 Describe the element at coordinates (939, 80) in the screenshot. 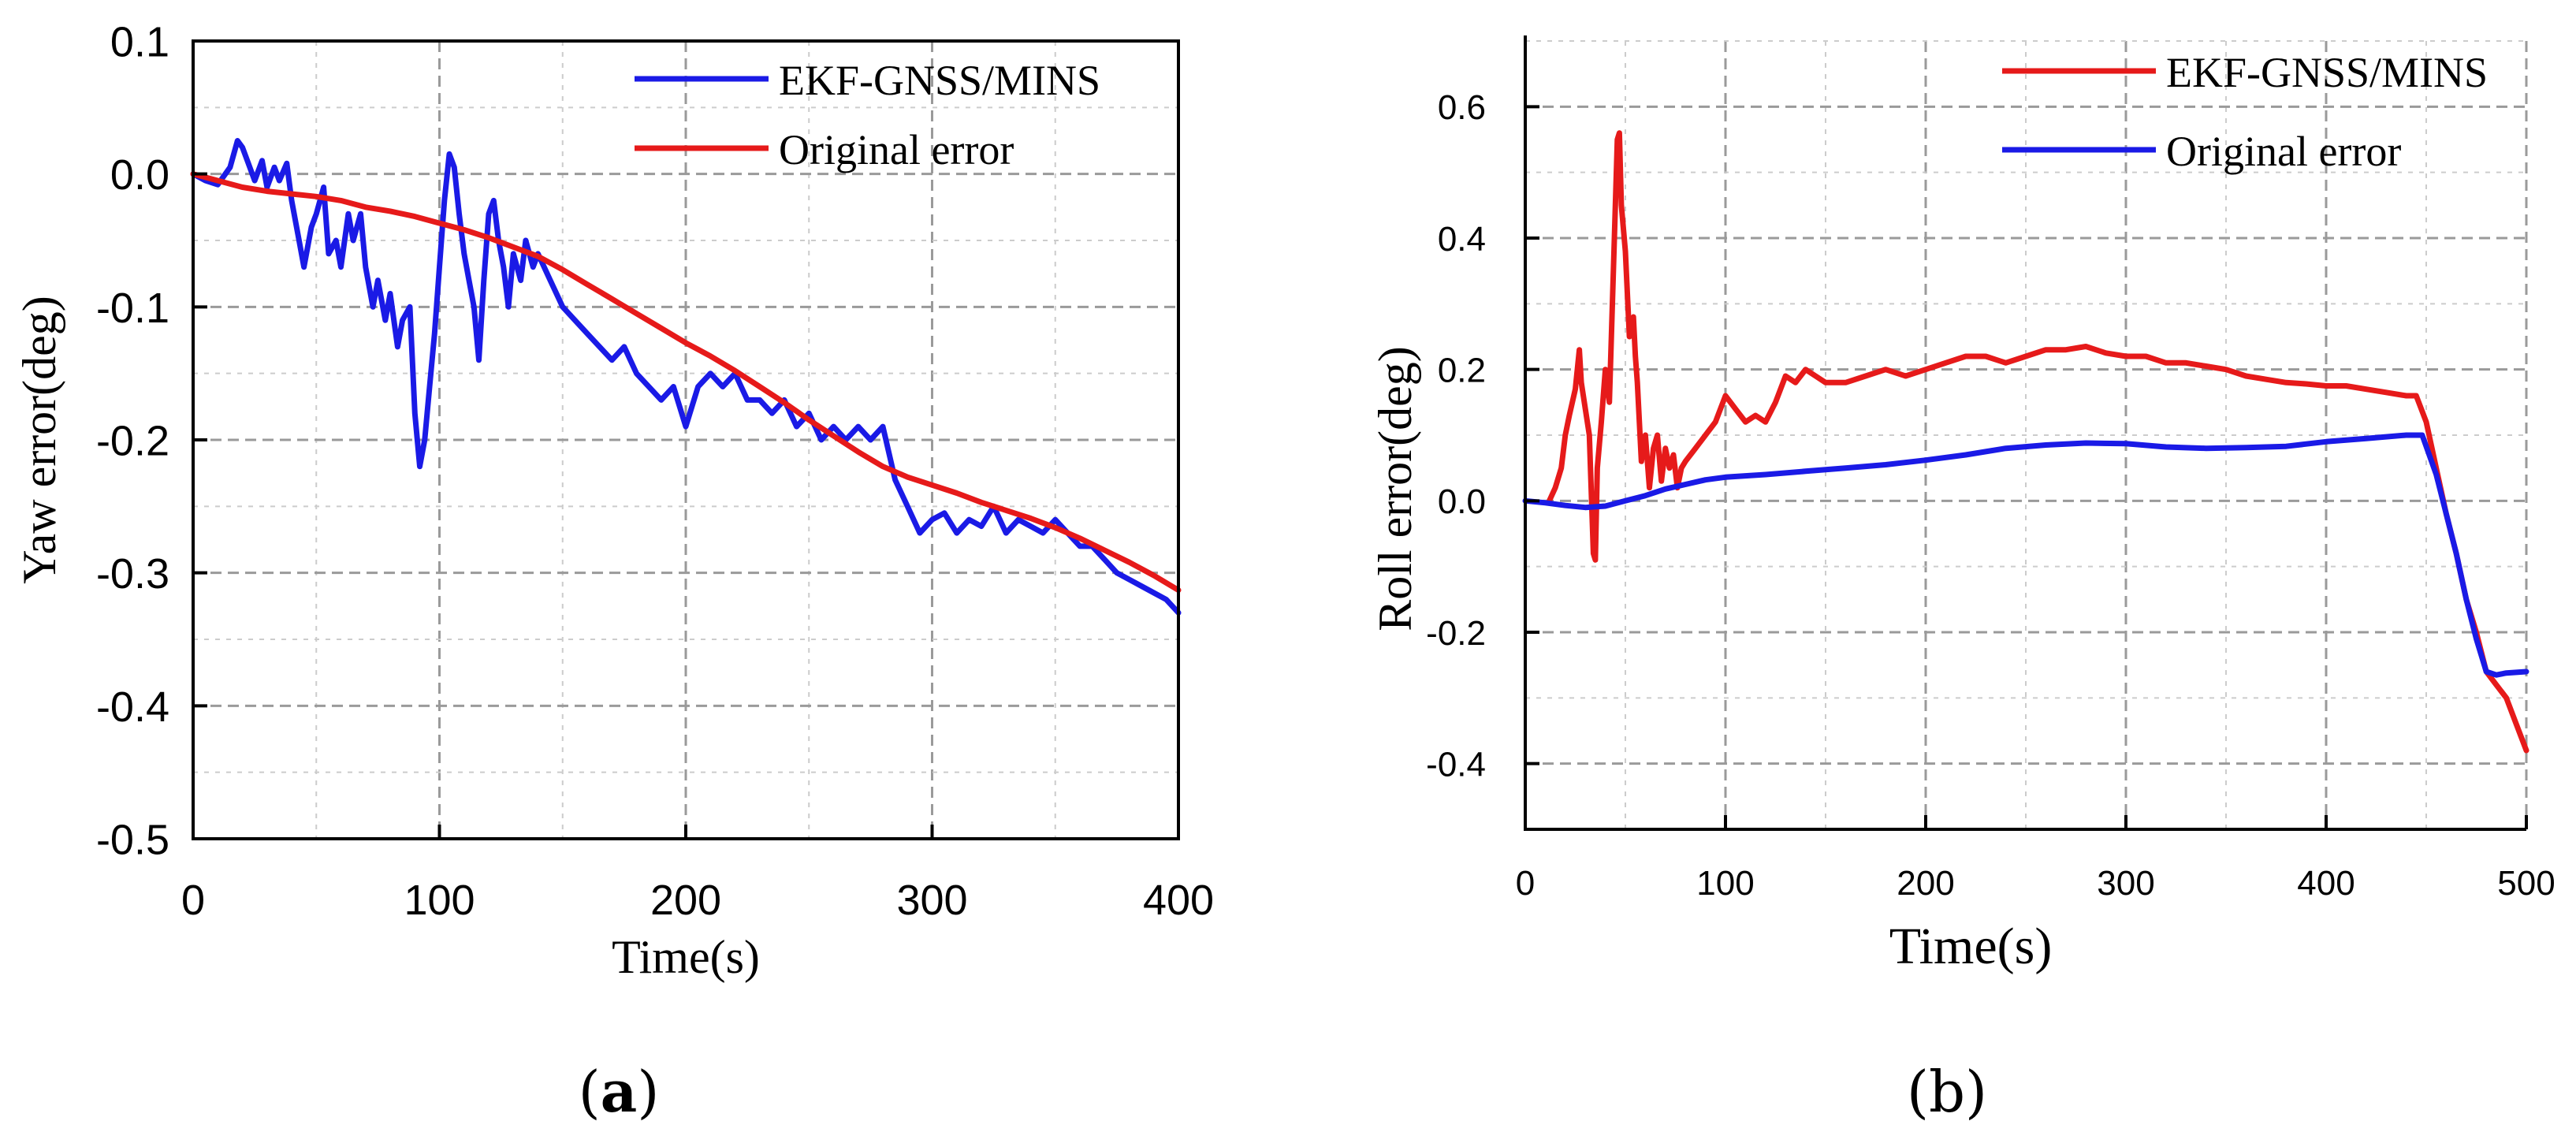

I see `yaw-legend-label-ekf: EKF-GNSS/MINS` at that location.